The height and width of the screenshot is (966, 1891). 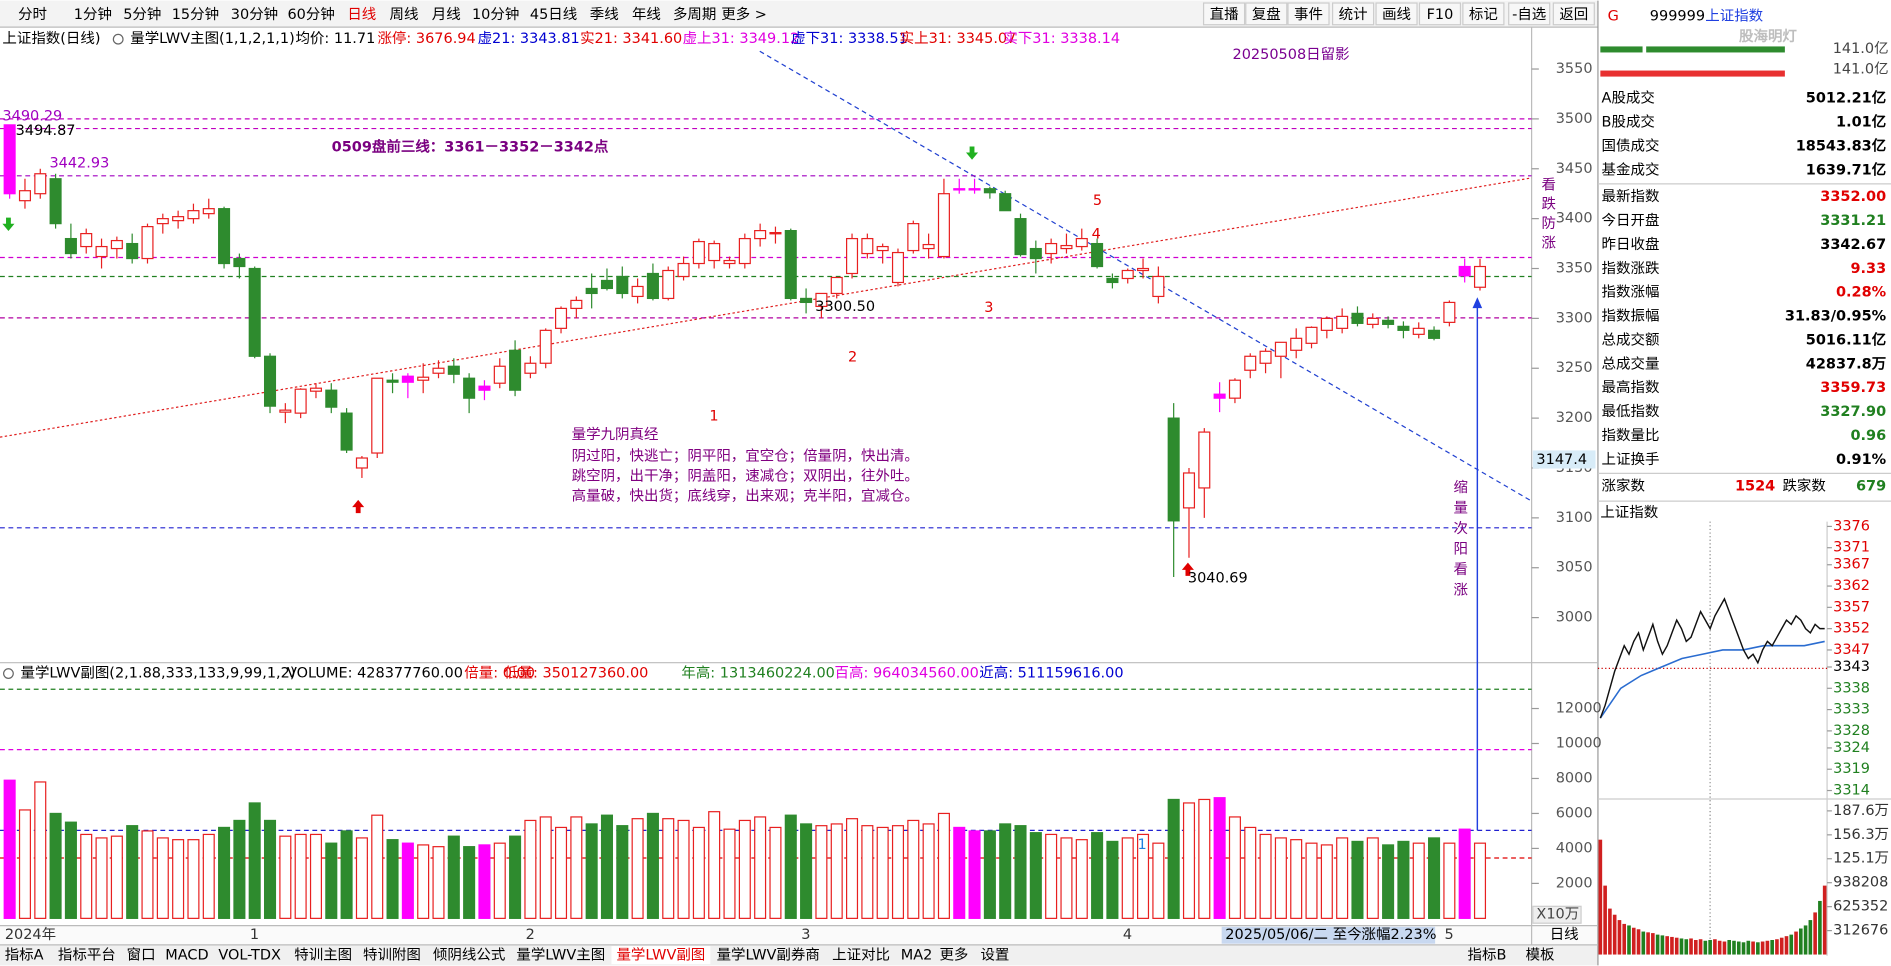 What do you see at coordinates (744, 14) in the screenshot?
I see `toolbar-item: 更多 >` at bounding box center [744, 14].